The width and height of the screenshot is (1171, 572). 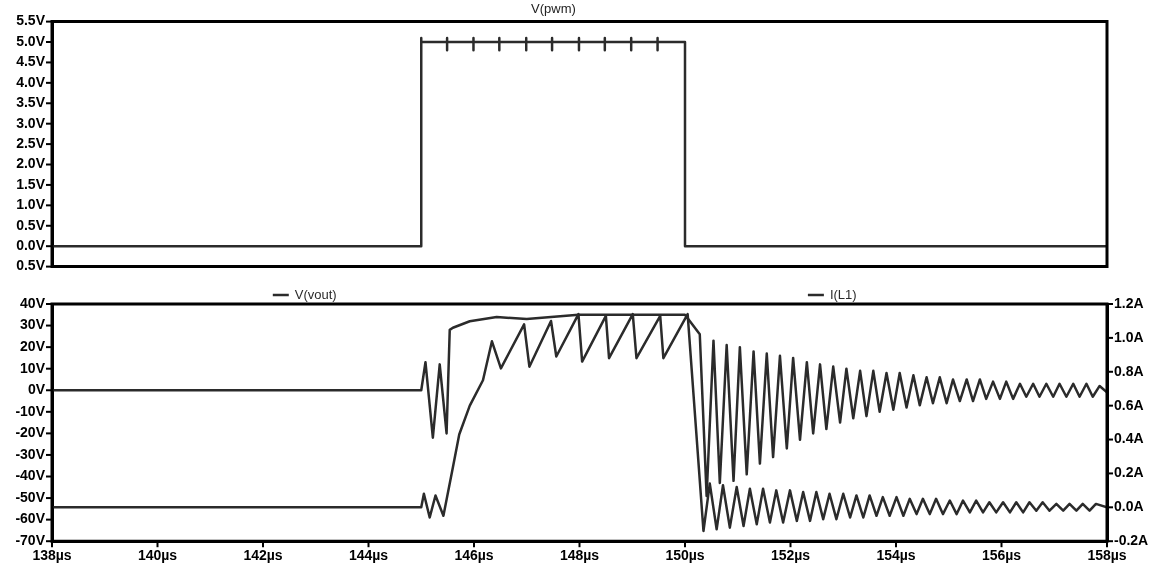 I want to click on y2-tick-label: 1.0A, so click(x=1129, y=336).